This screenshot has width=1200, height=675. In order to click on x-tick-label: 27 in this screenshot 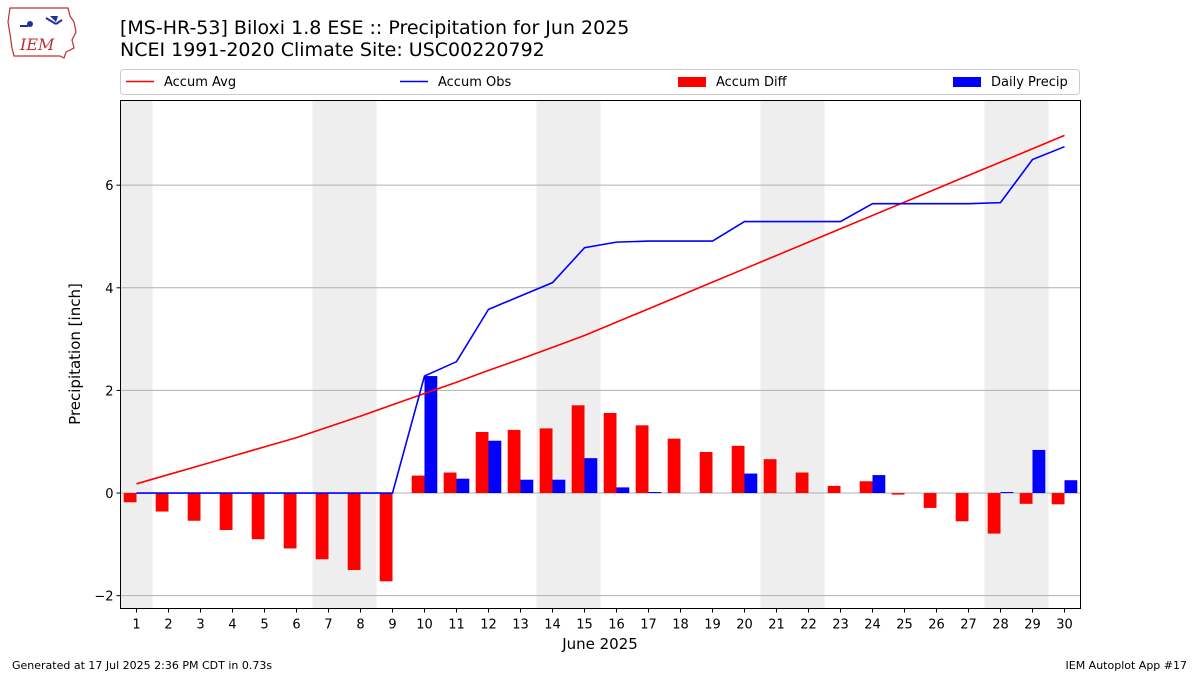, I will do `click(968, 625)`.